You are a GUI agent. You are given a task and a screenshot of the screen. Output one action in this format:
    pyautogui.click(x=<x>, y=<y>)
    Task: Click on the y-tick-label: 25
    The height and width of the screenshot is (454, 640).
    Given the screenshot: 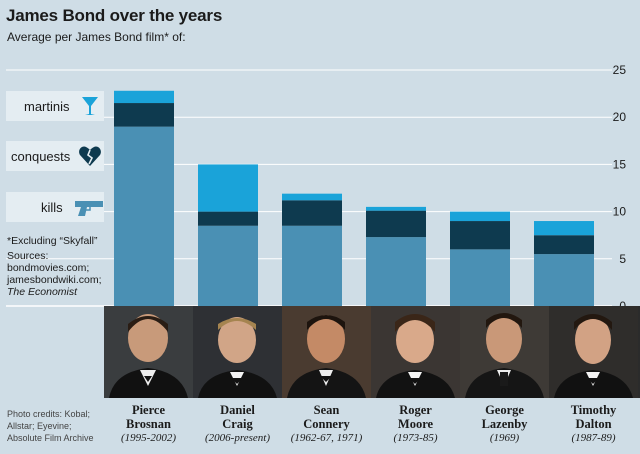 What is the action you would take?
    pyautogui.click(x=620, y=70)
    